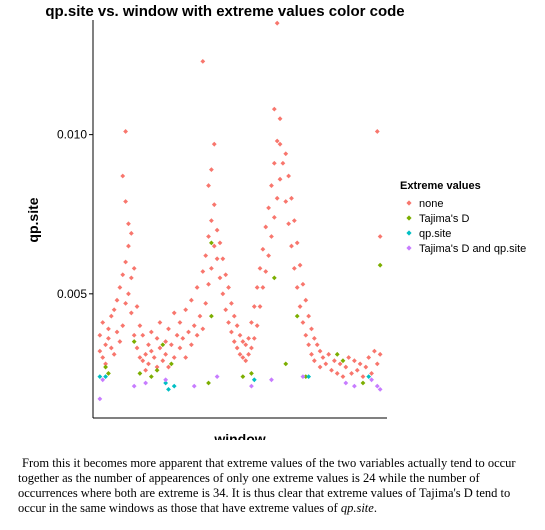  Describe the element at coordinates (472, 249) in the screenshot. I see `legend-label: Tajima's D and qp.site` at that location.